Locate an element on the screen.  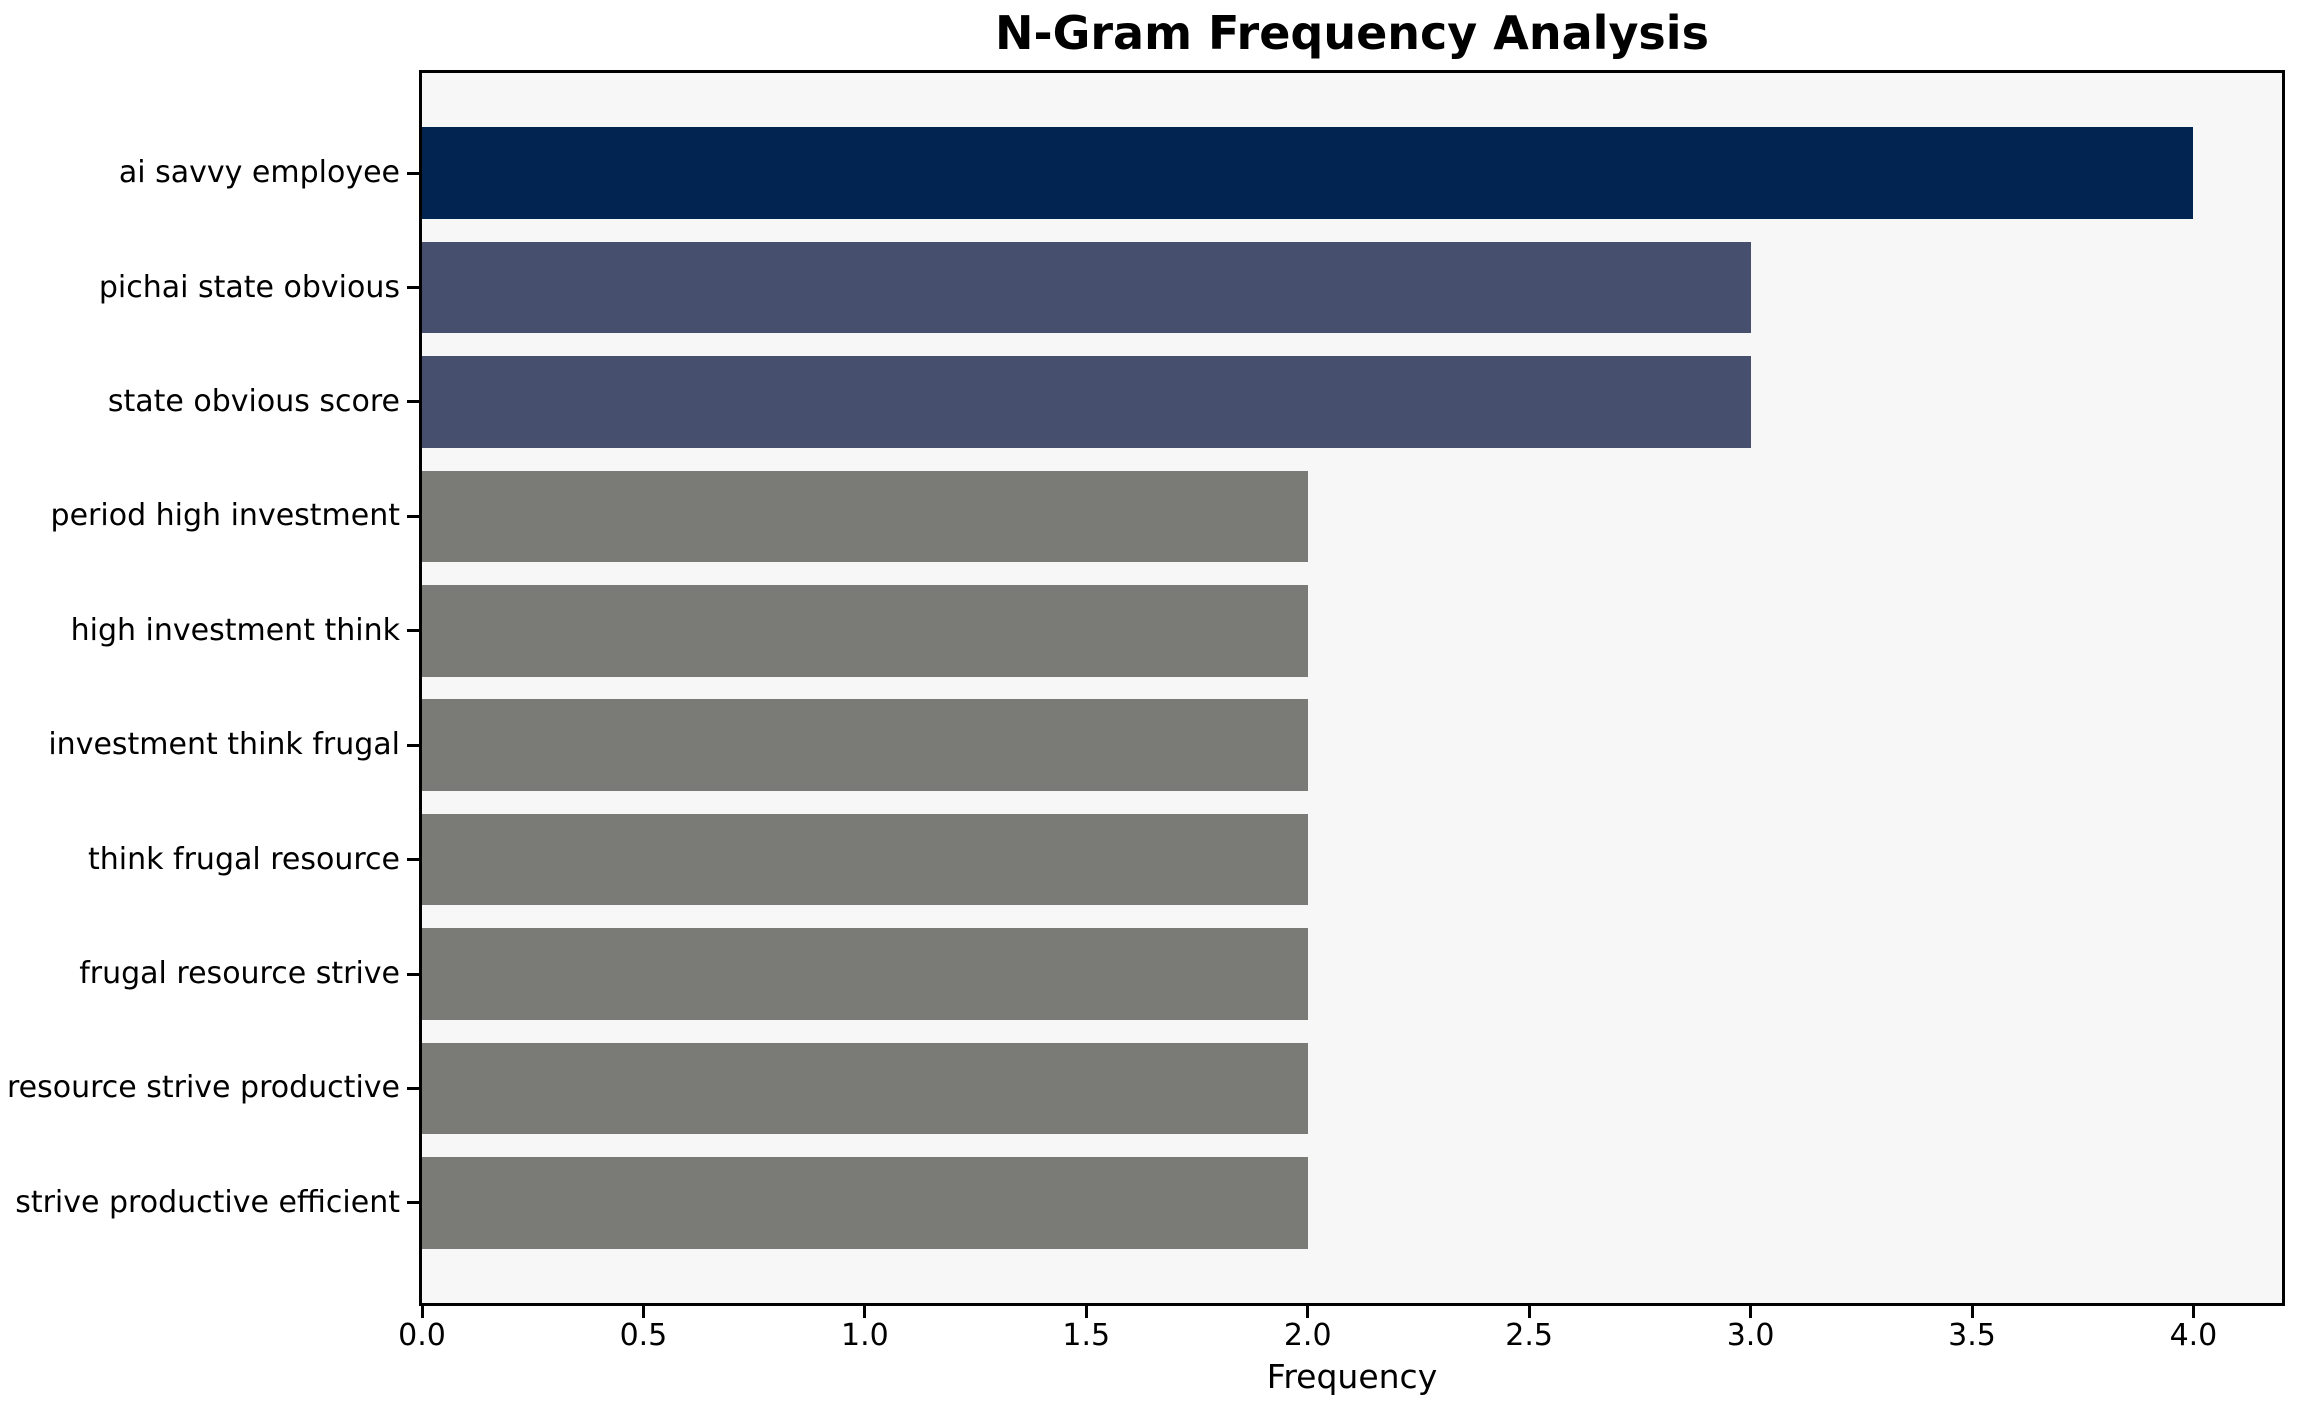
x-tick-label: 4.0 is located at coordinates (2193, 1335).